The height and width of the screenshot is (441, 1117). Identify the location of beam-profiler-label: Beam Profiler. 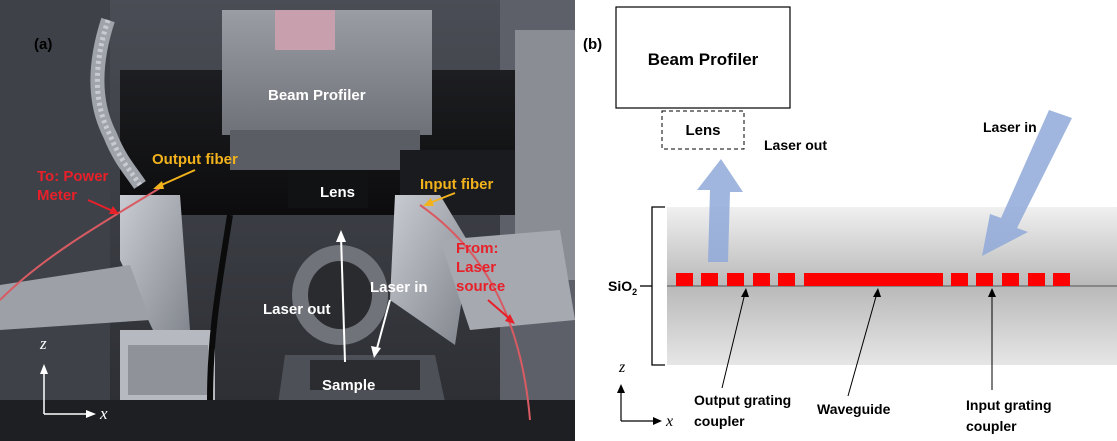
(703, 59).